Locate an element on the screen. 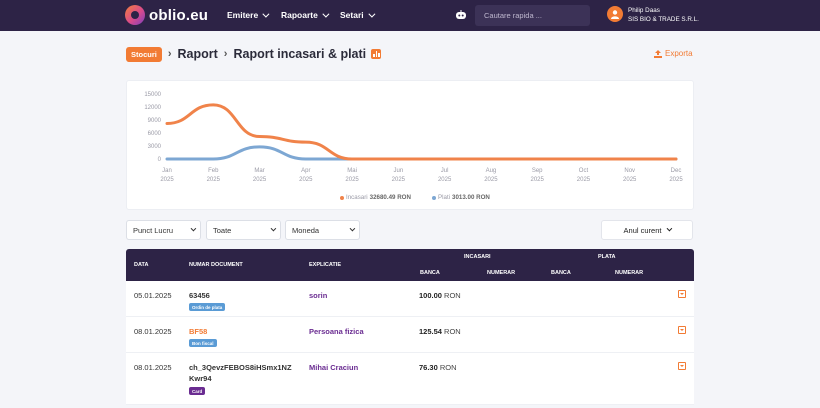  x-tick-label: Sep is located at coordinates (537, 171).